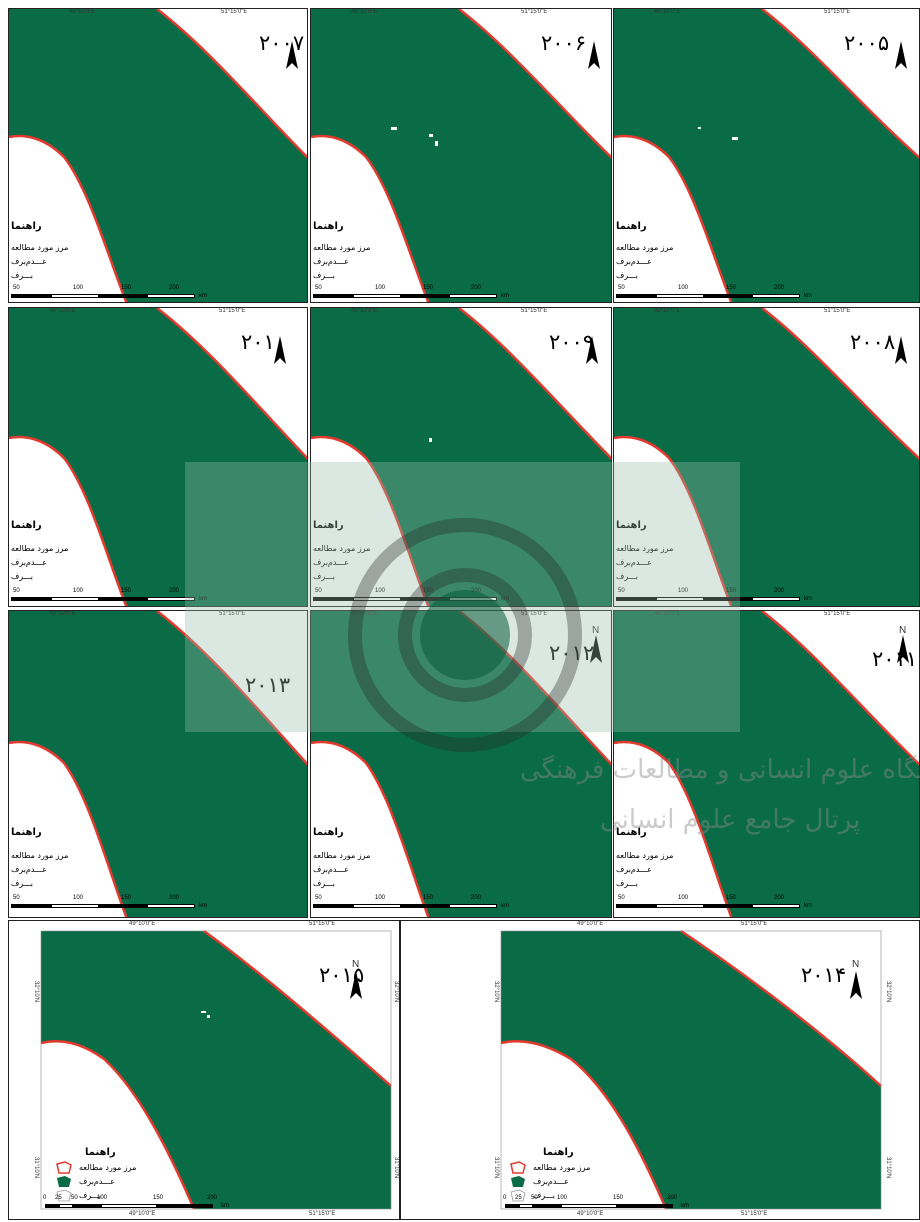  I want to click on legend-swatch-no-snow, so click(64, 1181).